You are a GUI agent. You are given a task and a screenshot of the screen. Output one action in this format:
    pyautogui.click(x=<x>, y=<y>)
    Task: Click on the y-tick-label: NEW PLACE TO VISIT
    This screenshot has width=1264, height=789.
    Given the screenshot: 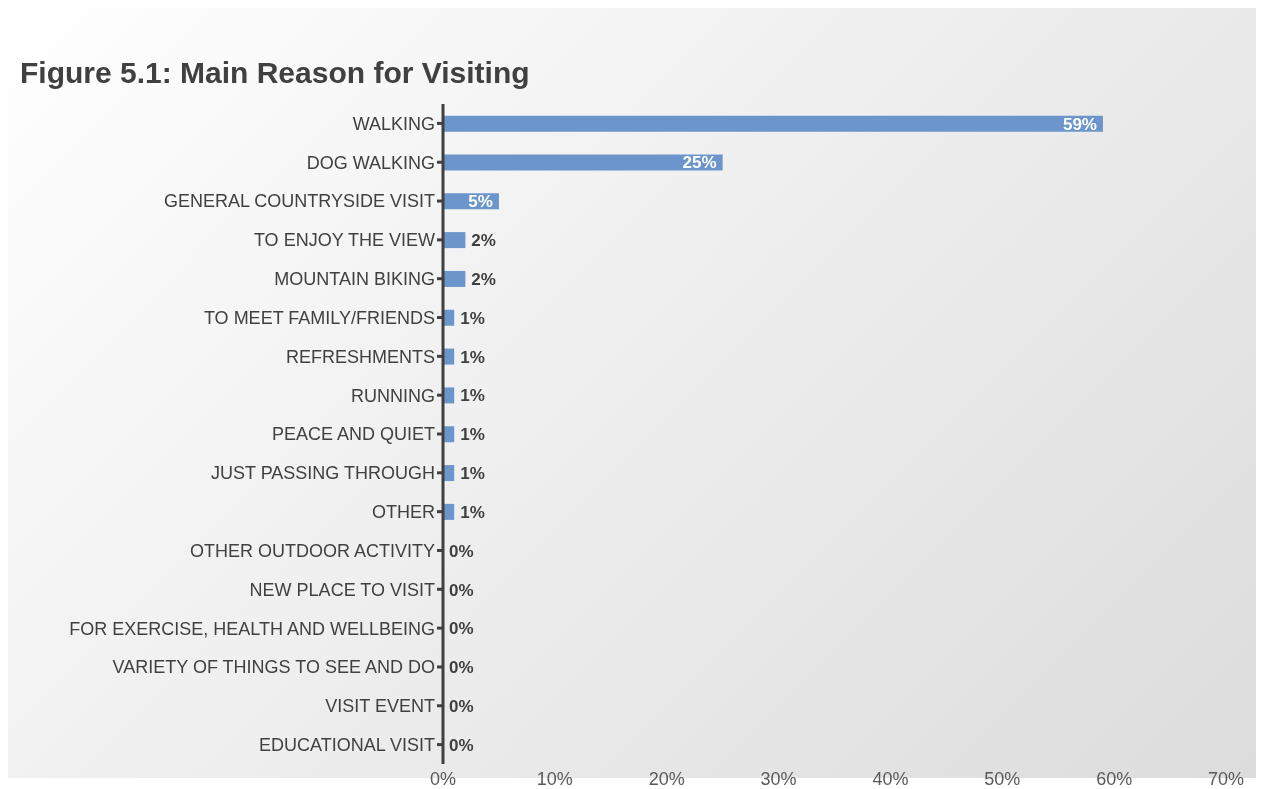 What is the action you would take?
    pyautogui.click(x=342, y=589)
    